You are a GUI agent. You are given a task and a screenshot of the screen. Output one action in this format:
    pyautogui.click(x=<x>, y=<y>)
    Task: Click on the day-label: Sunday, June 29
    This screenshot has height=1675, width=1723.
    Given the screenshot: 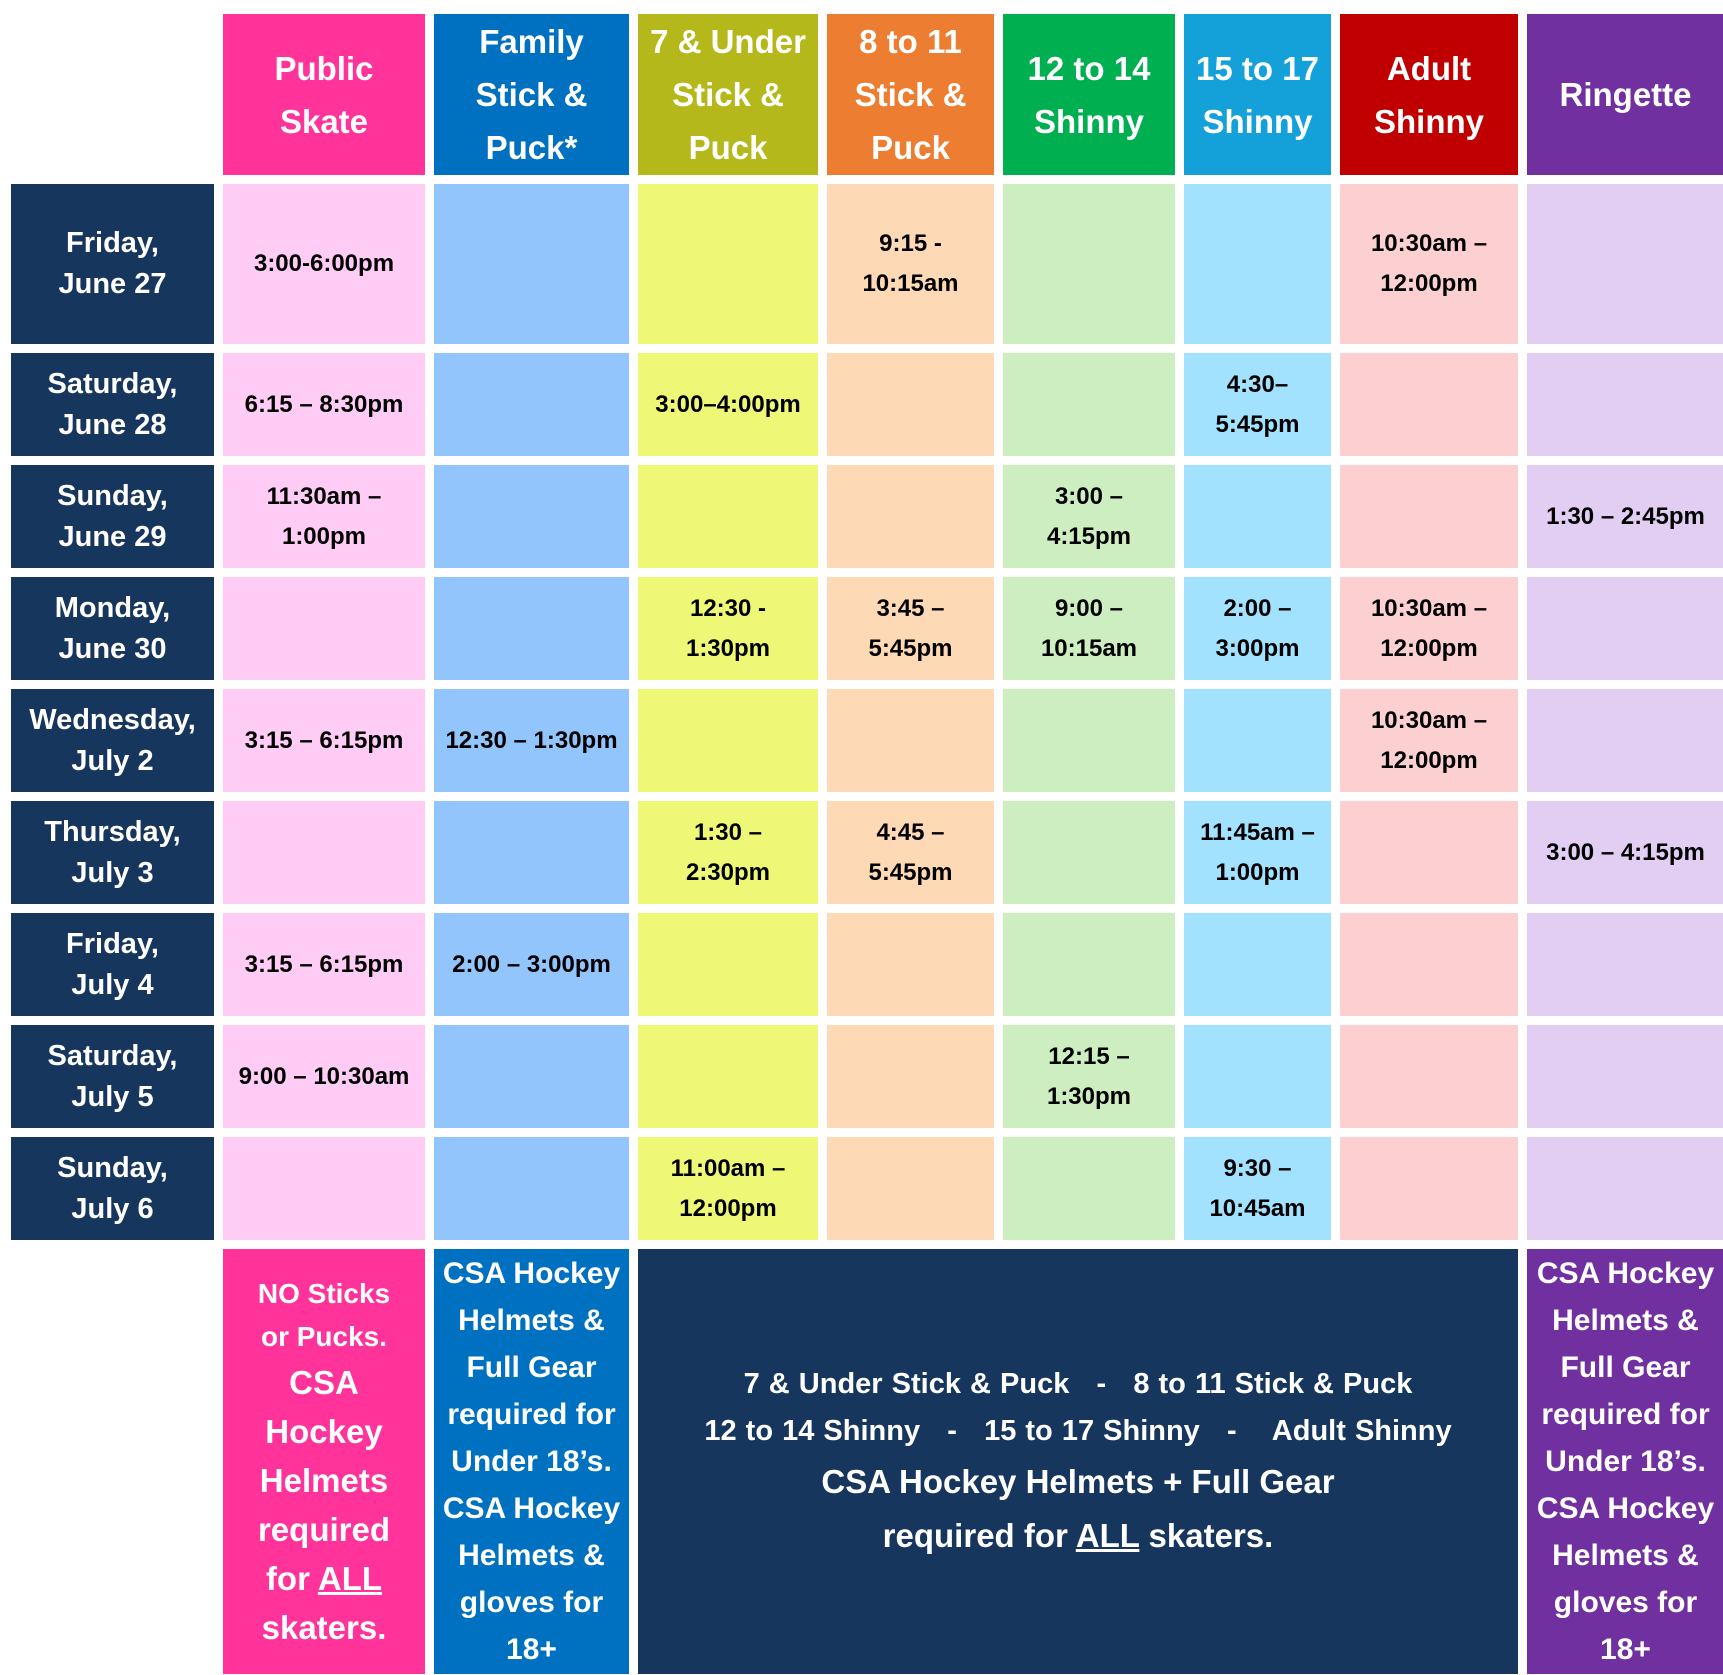 What is the action you would take?
    pyautogui.click(x=112, y=516)
    